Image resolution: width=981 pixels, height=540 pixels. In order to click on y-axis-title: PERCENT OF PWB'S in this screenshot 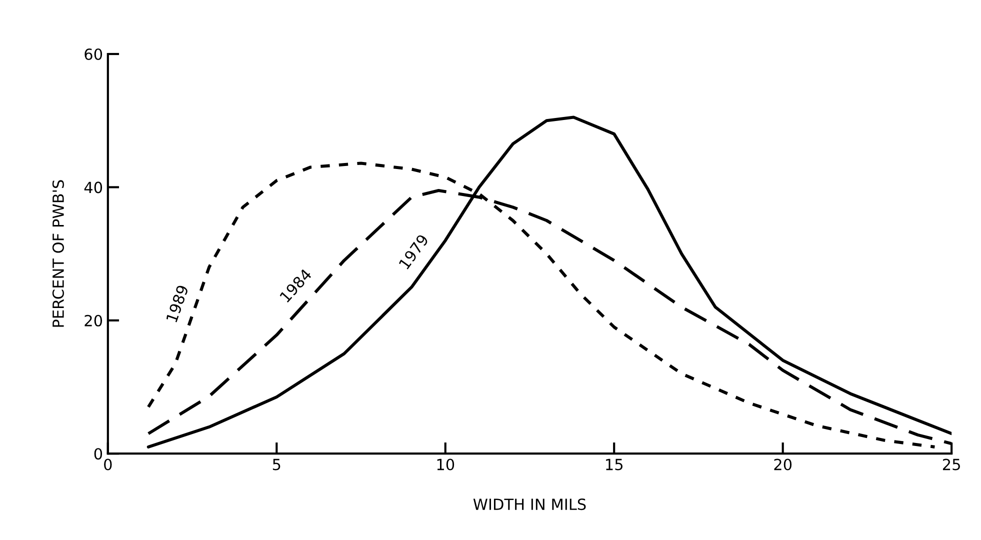, I will do `click(58, 253)`.